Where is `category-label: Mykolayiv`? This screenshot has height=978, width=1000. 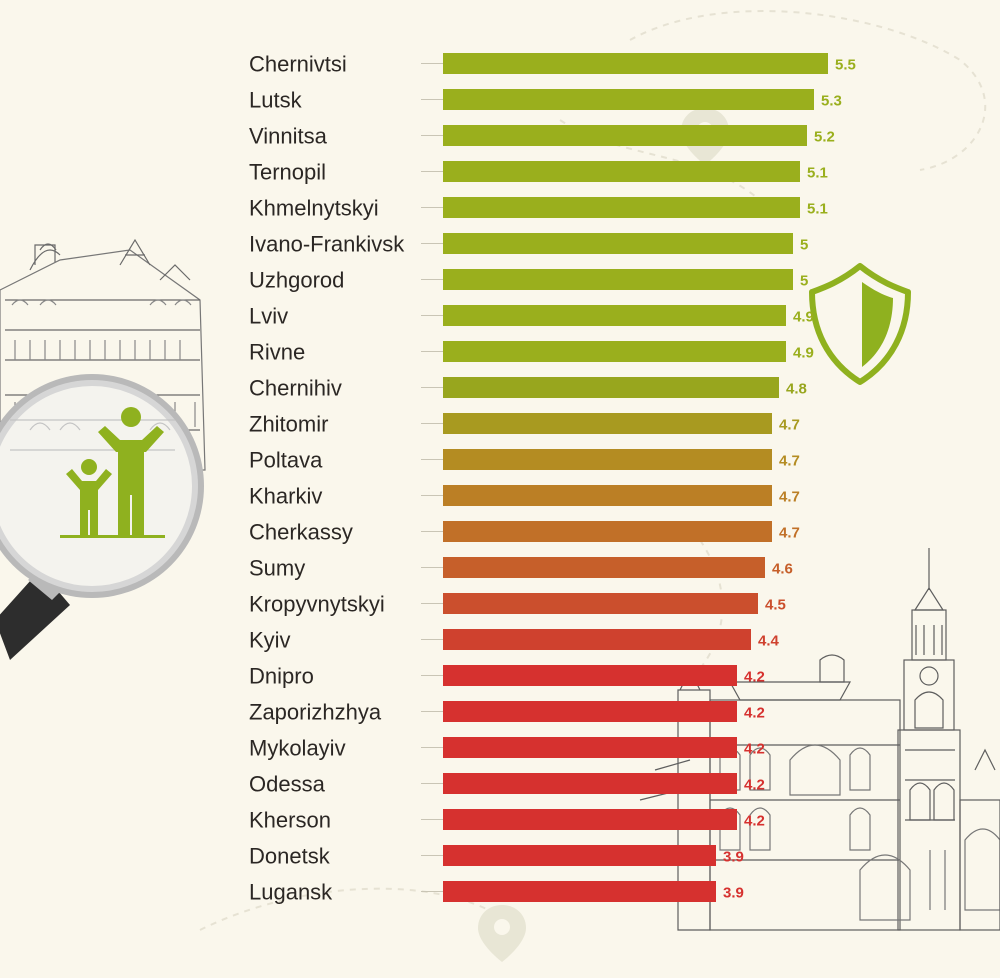
category-label: Mykolayiv is located at coordinates (297, 748).